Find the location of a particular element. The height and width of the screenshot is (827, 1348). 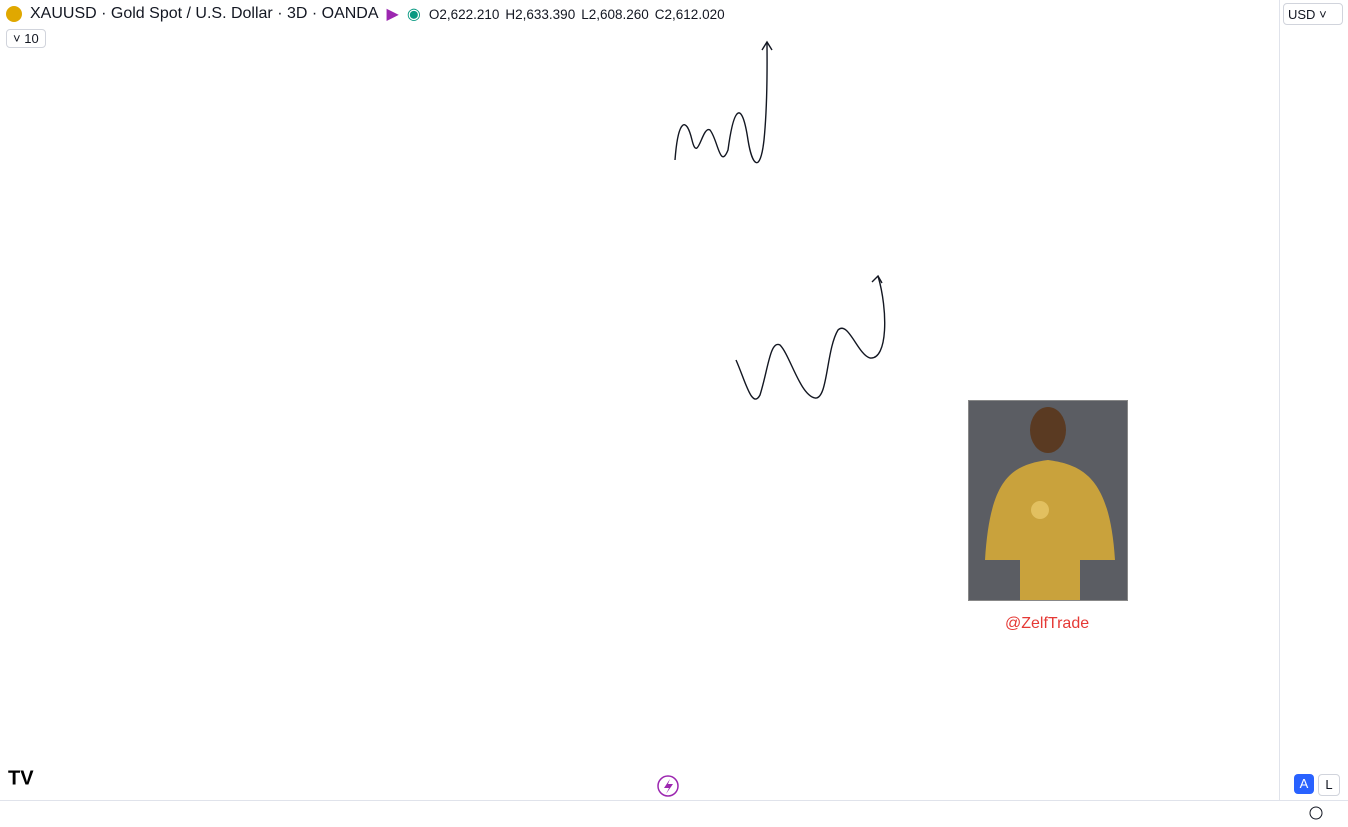

indicator-toggle: ˅ 10 is located at coordinates (26, 38).